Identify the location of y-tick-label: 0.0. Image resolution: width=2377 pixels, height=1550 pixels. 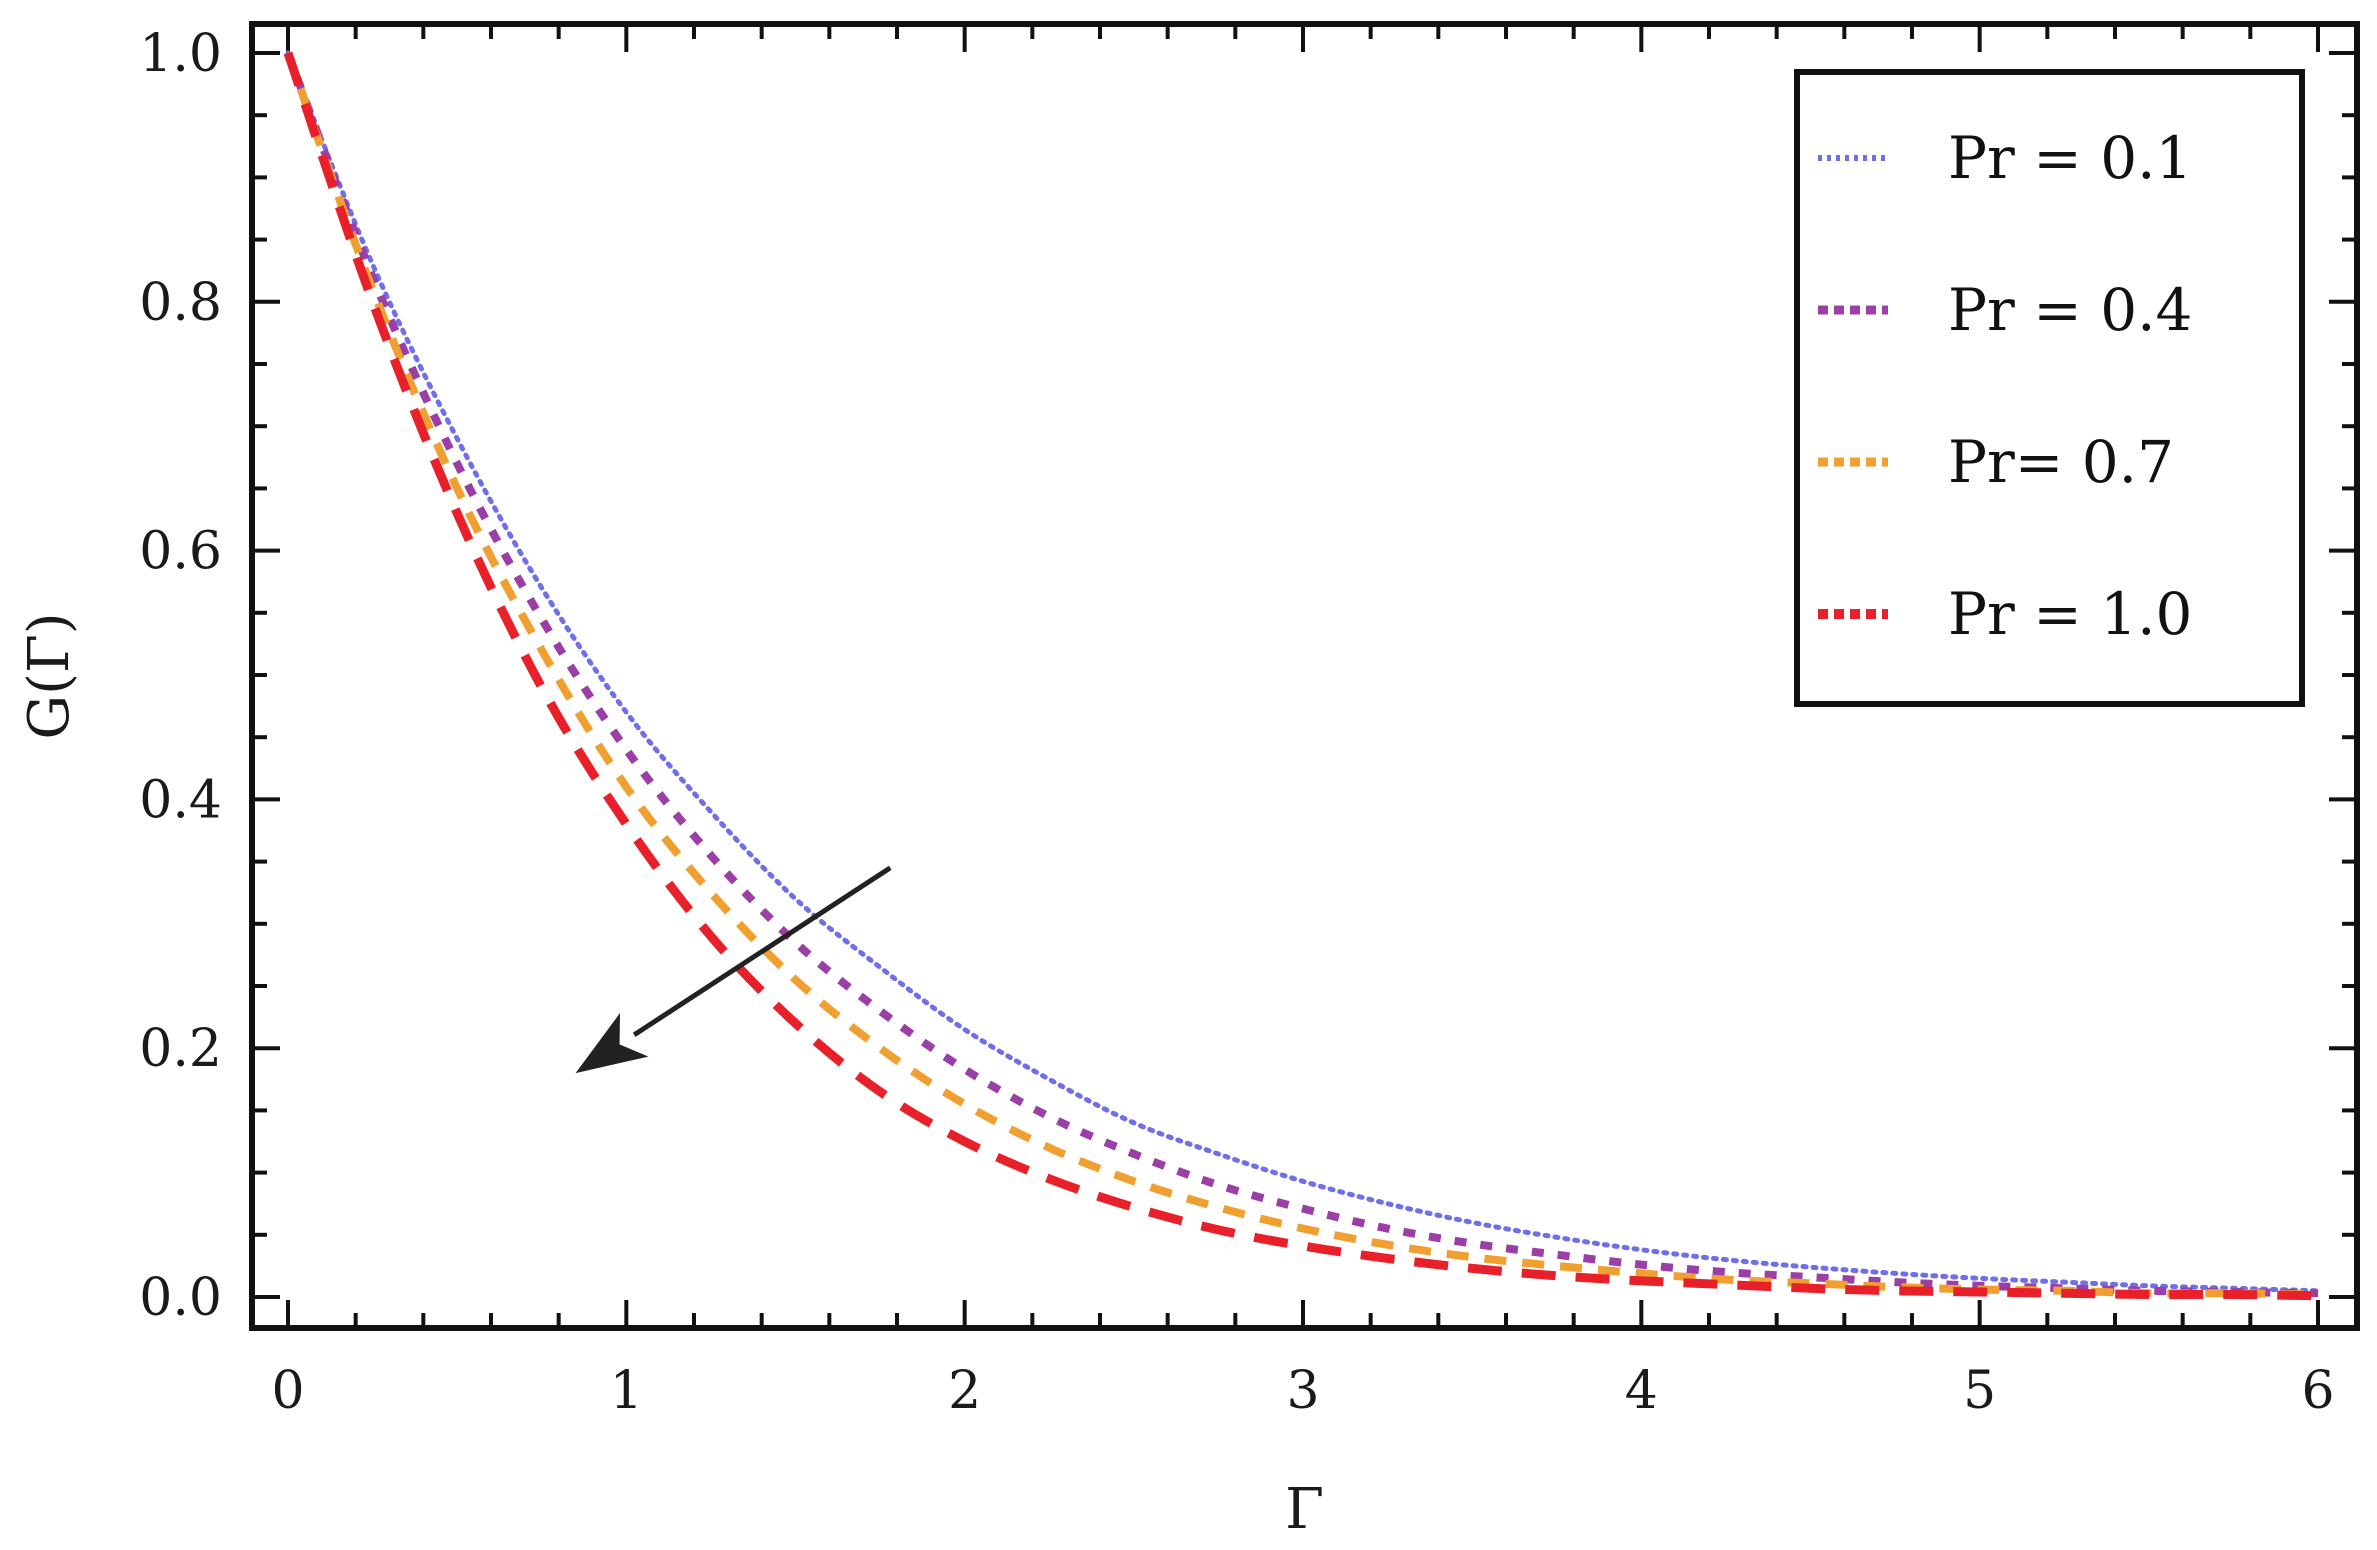
(180, 1298).